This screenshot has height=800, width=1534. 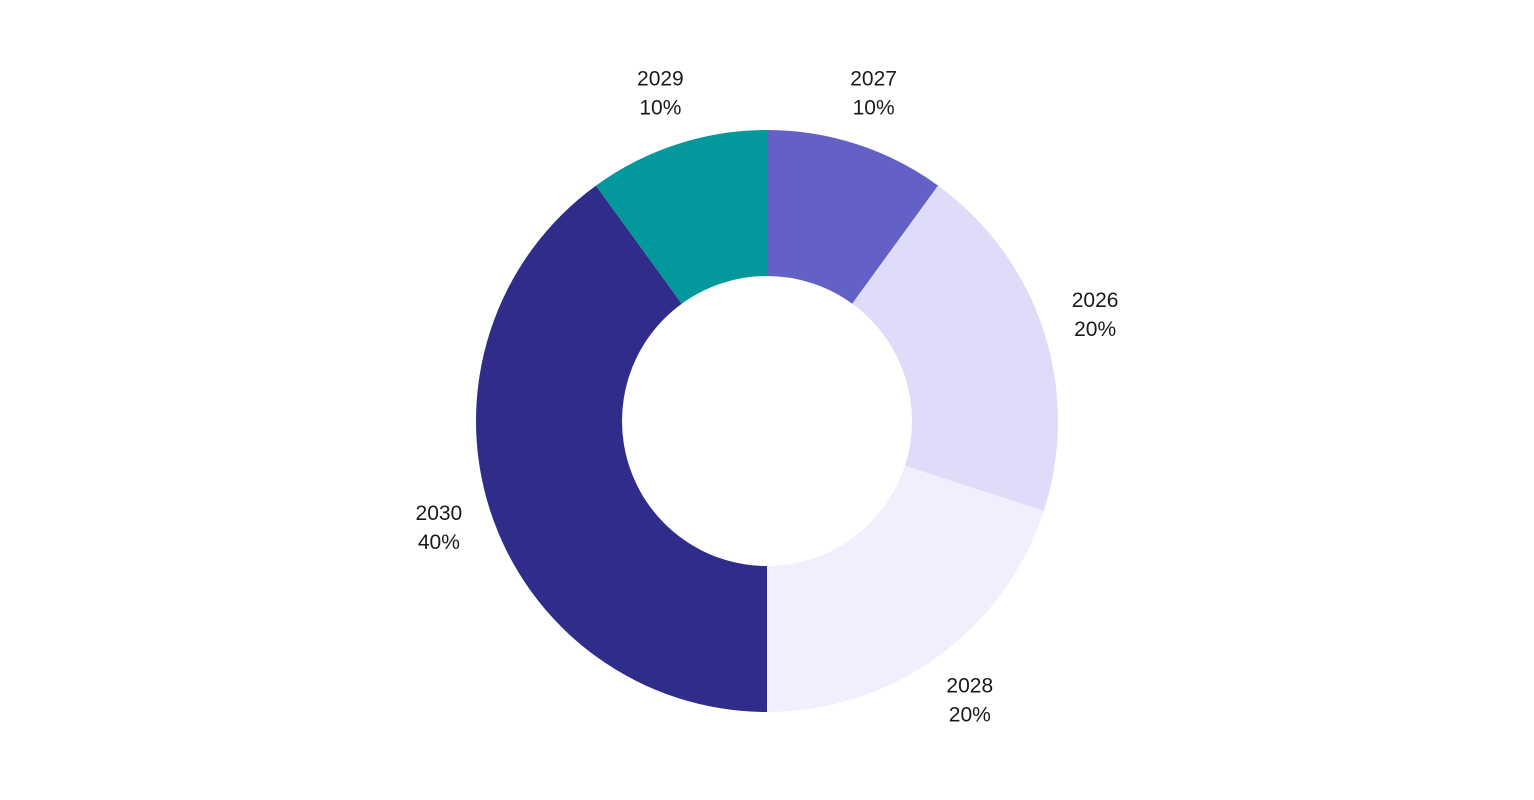 What do you see at coordinates (660, 107) in the screenshot?
I see `slice-label-percent-2029: 10%` at bounding box center [660, 107].